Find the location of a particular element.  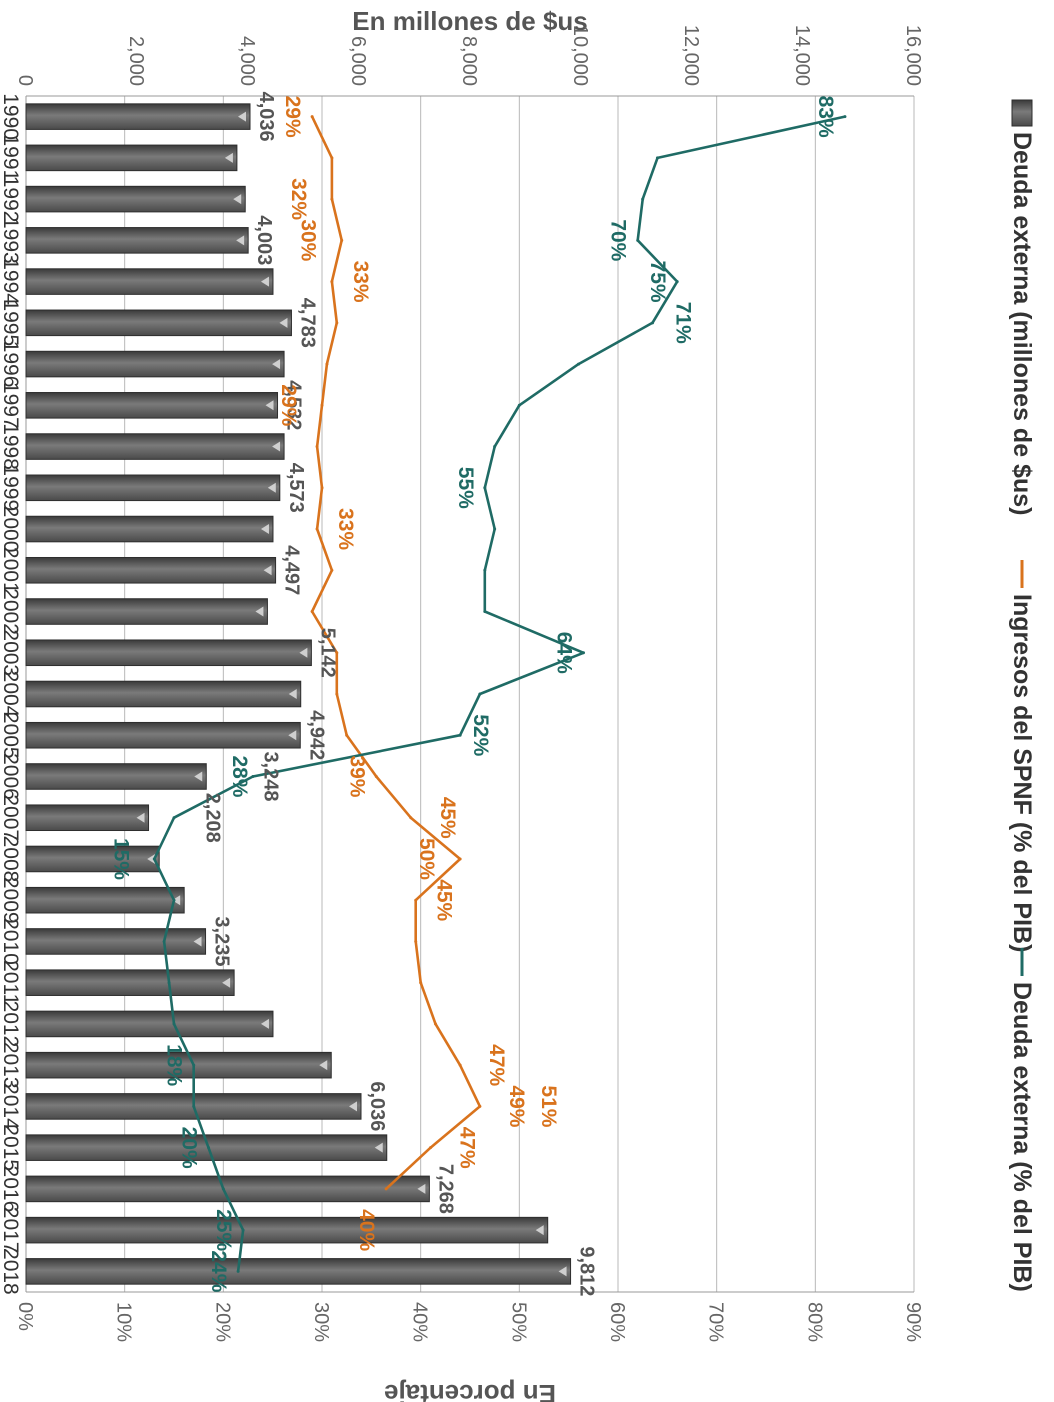

x-tick-label: 2003 is located at coordinates (11, 652).